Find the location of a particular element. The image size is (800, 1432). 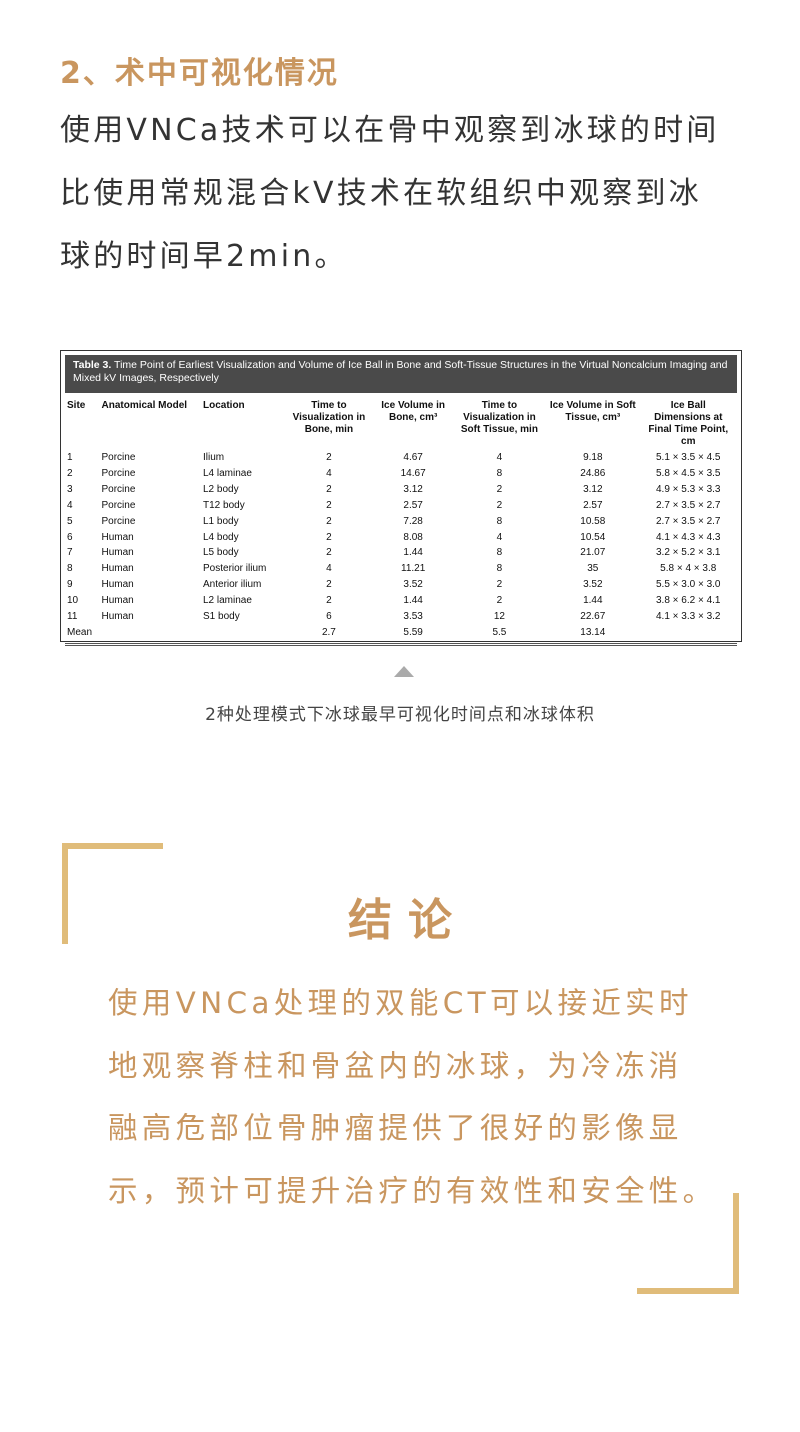

table-cell: 5.8 × 4.5 × 3.5 is located at coordinates (688, 473).